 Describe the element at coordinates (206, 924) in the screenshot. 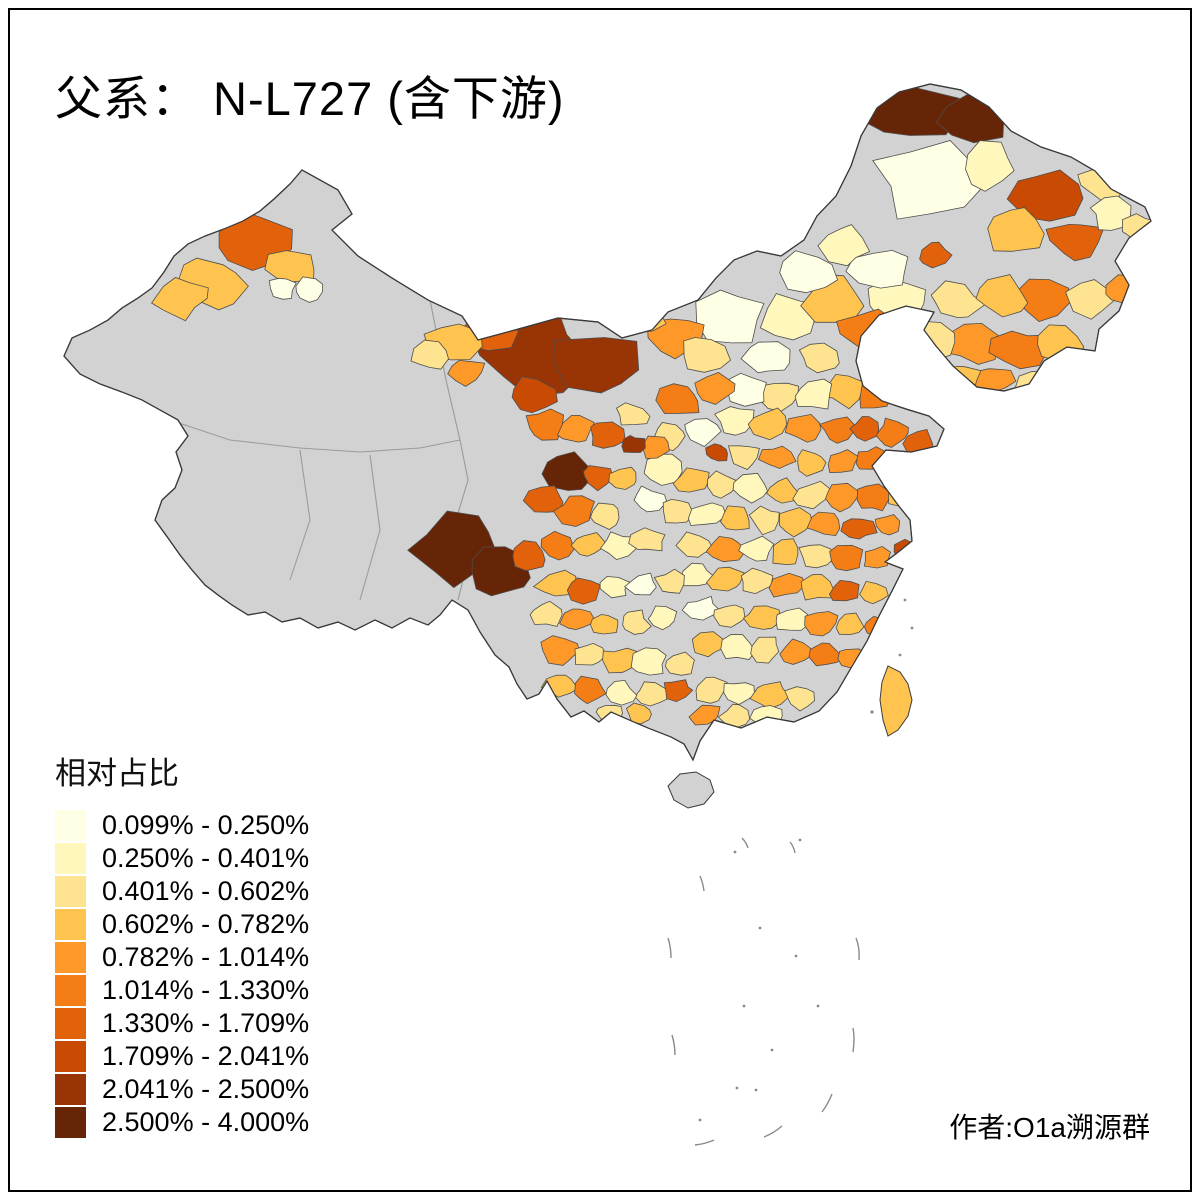

I see `legend-label: 0.602% - 0.782%` at that location.